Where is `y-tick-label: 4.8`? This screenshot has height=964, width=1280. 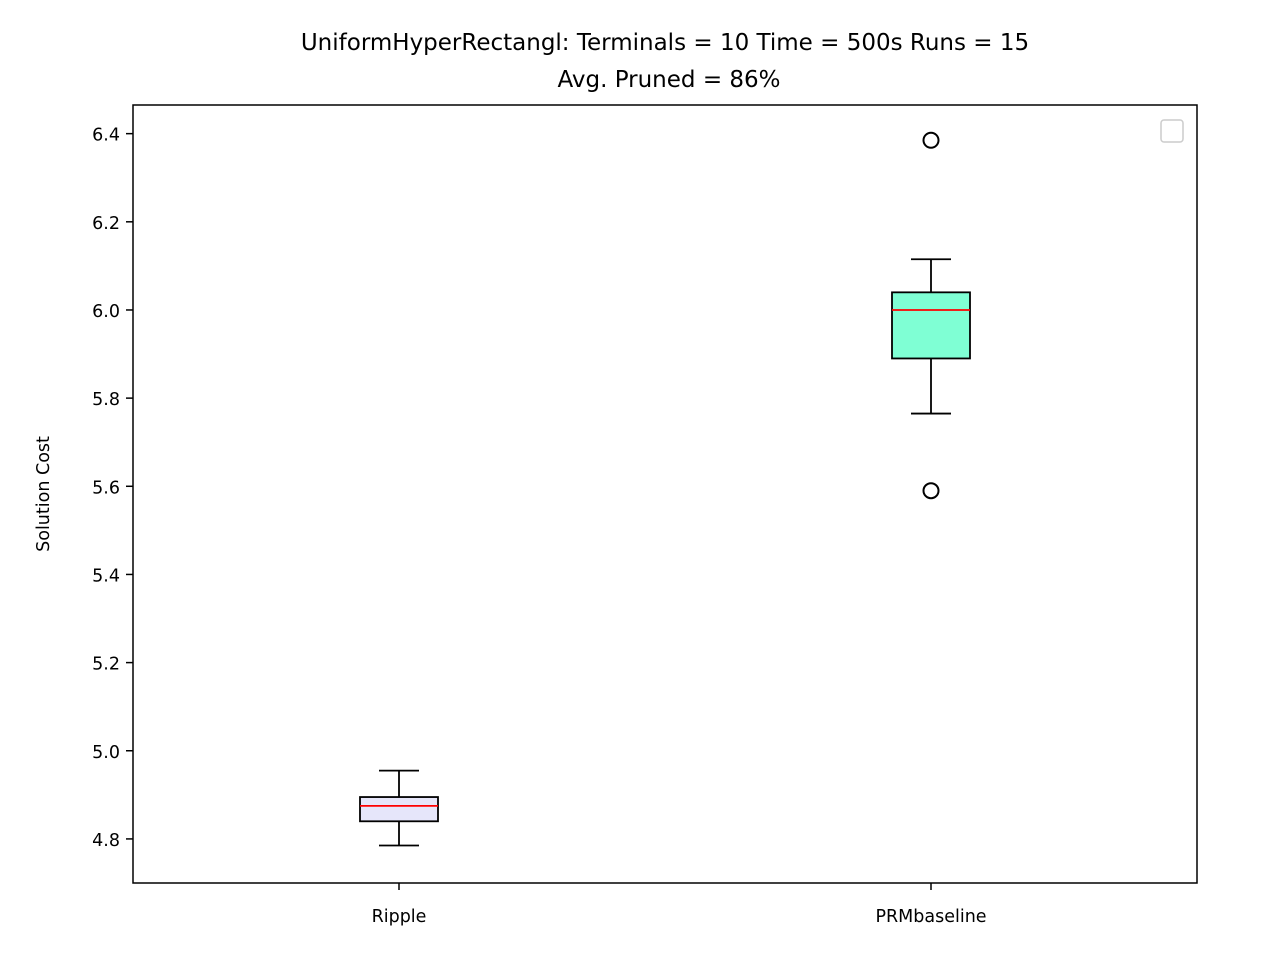 y-tick-label: 4.8 is located at coordinates (106, 841).